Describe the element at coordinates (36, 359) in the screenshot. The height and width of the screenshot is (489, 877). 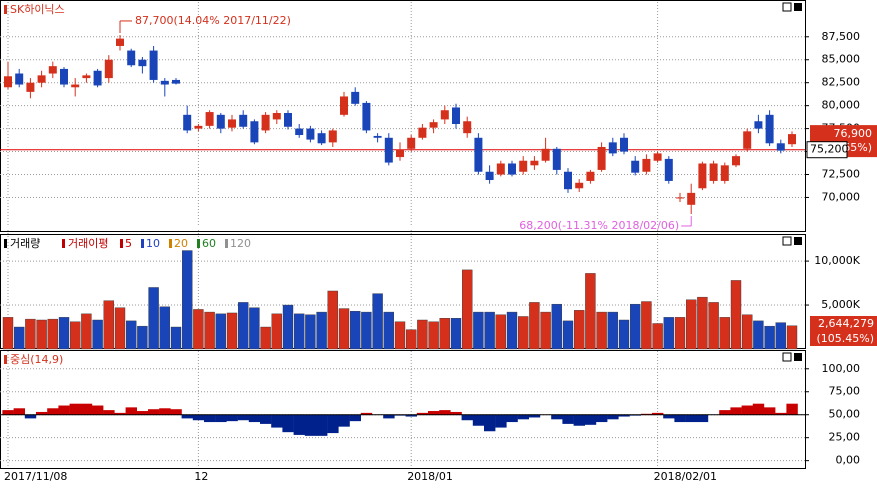
I see `oscillator-title: 중심(14,9)` at that location.